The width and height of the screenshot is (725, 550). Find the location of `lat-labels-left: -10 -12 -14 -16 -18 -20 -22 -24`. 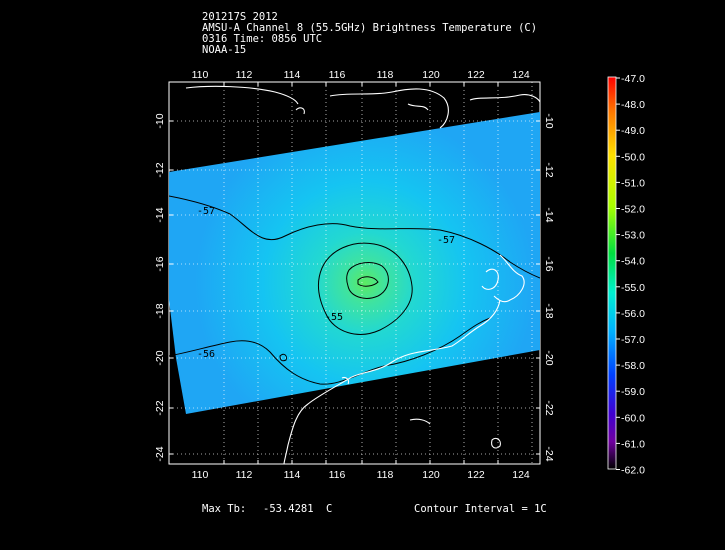

lat-labels-left: -10 -12 -14 -16 -18 -20 -22 -24 is located at coordinates (160, 287).